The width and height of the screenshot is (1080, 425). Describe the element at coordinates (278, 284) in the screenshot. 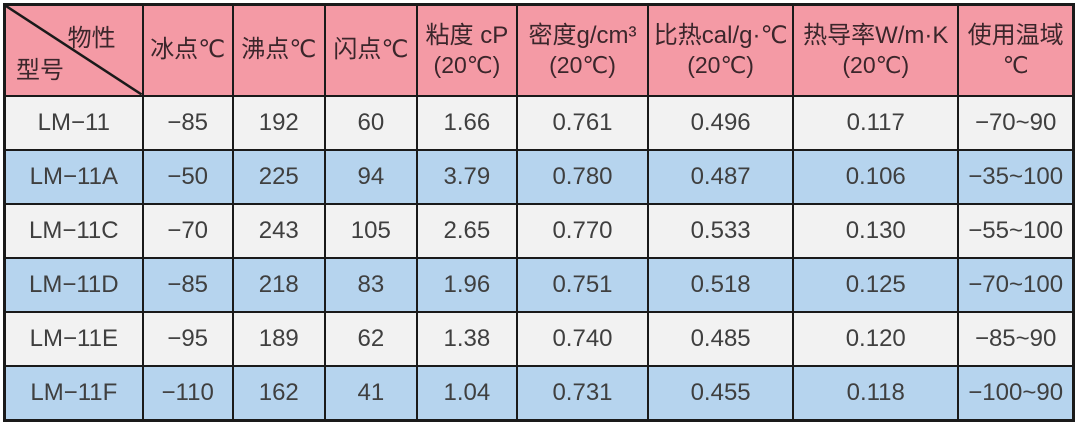

I see `value-cell: 218` at that location.